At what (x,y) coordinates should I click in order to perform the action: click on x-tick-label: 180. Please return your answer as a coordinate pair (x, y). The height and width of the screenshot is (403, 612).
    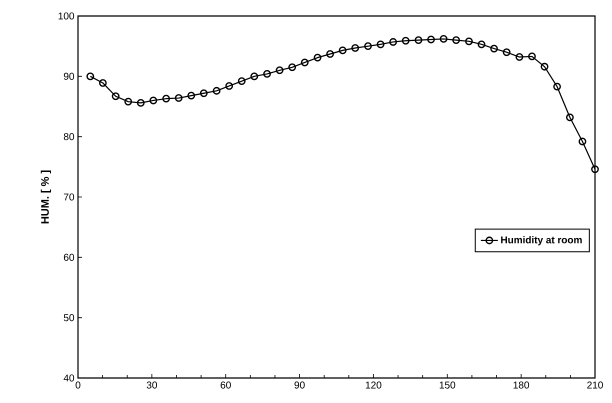
    Looking at the image, I should click on (522, 385).